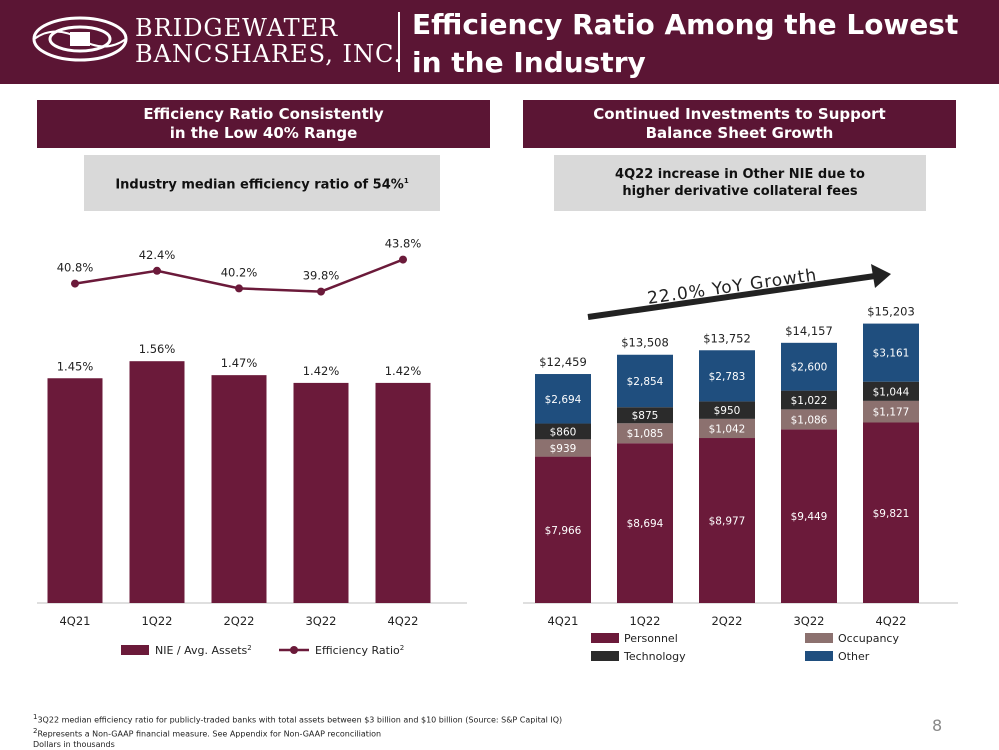  I want to click on segment-label-other-3Q22: $2,600, so click(809, 368).